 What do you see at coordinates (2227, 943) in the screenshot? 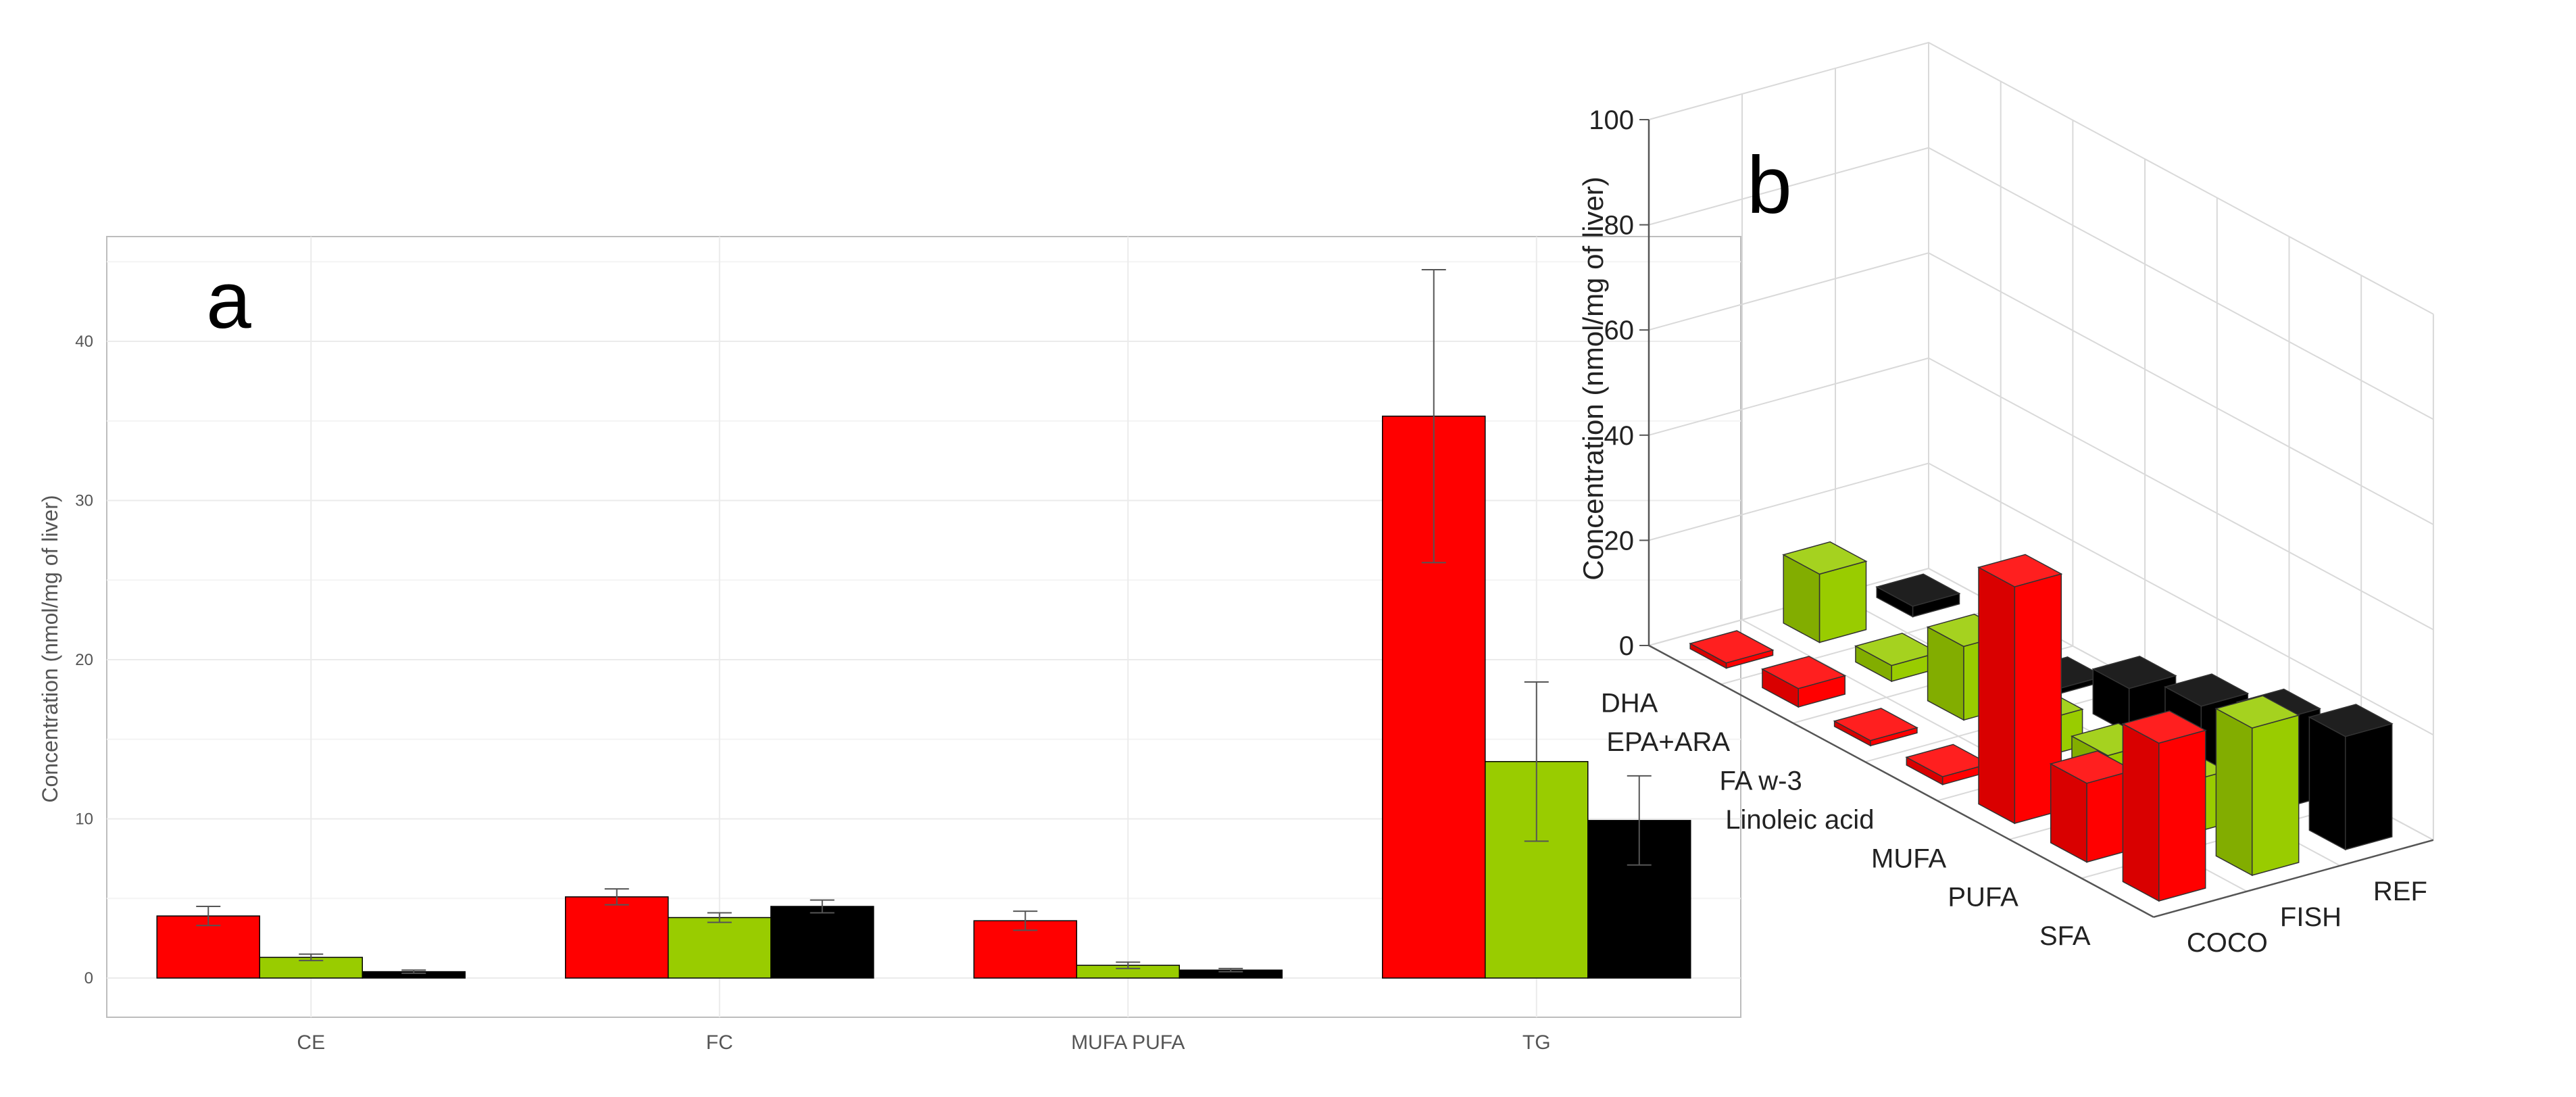
I see `group-label-coco: COCO` at bounding box center [2227, 943].